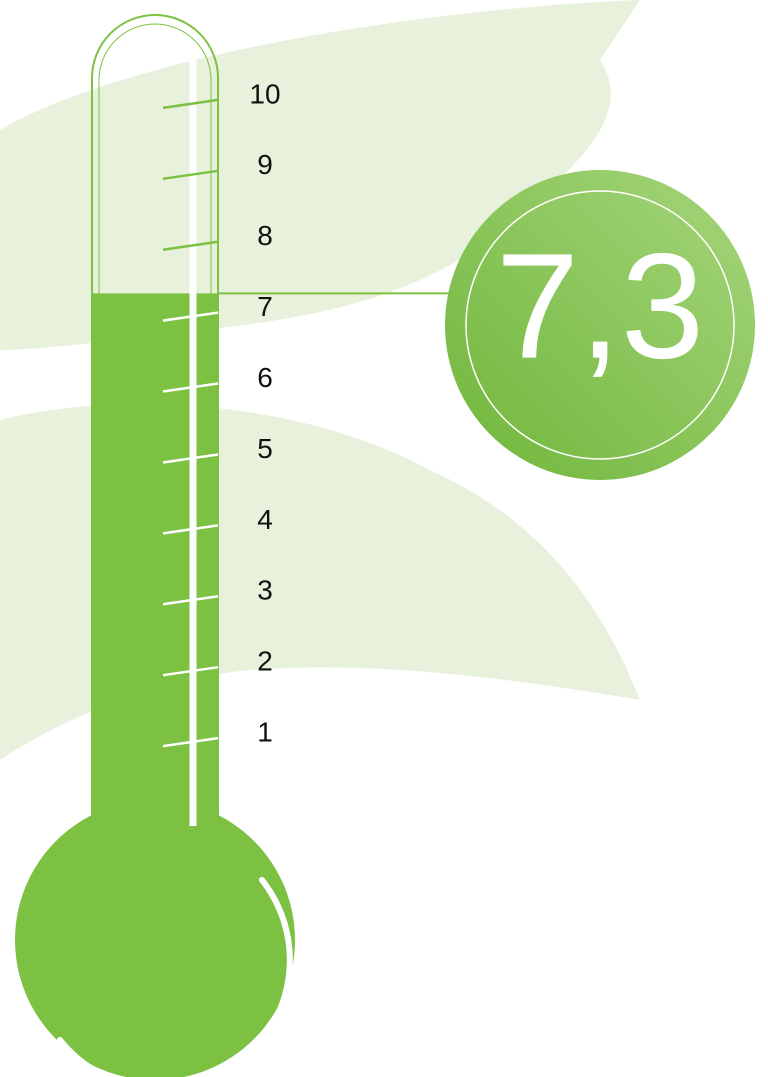 Image resolution: width=768 pixels, height=1077 pixels. Describe the element at coordinates (155, 176) in the screenshot. I see `tube-inner-outline` at that location.